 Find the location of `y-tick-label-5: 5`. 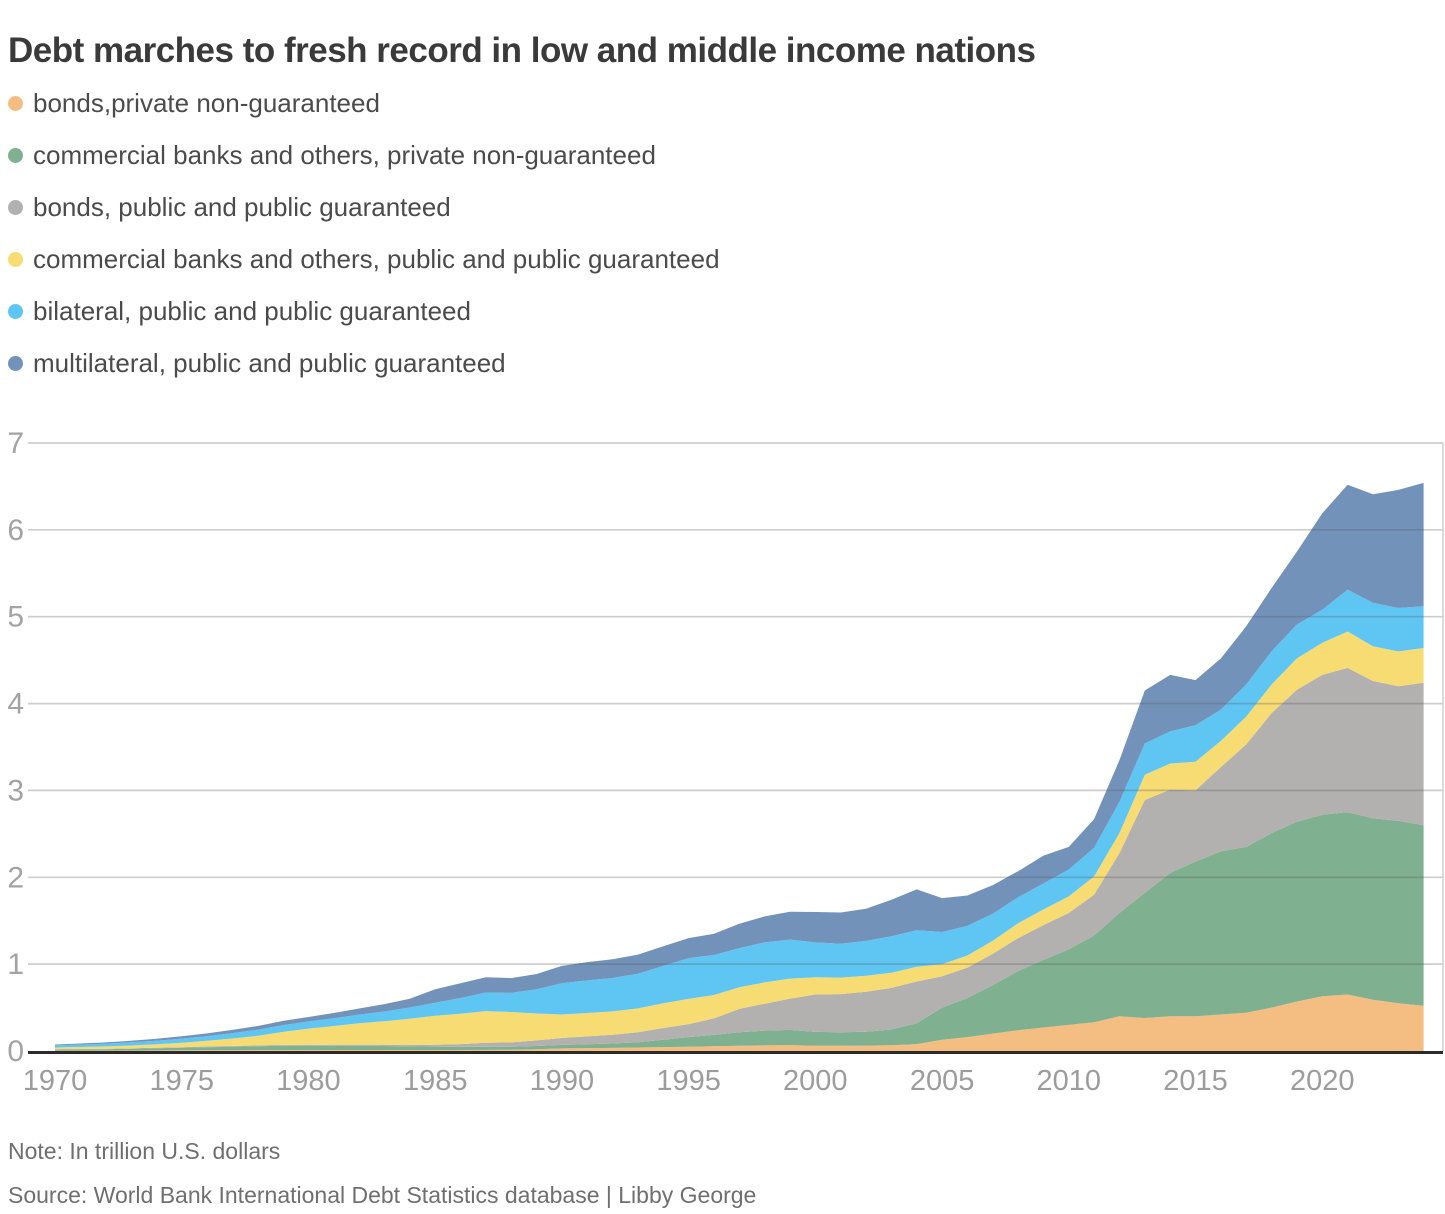

y-tick-label-5: 5 is located at coordinates (15, 617).